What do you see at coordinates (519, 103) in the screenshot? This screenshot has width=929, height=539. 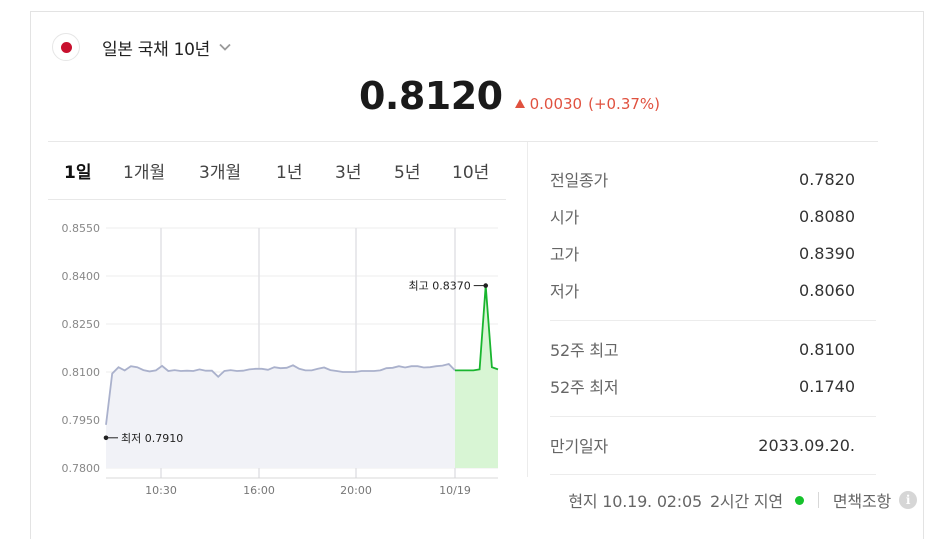 I see `up-triangle-icon` at bounding box center [519, 103].